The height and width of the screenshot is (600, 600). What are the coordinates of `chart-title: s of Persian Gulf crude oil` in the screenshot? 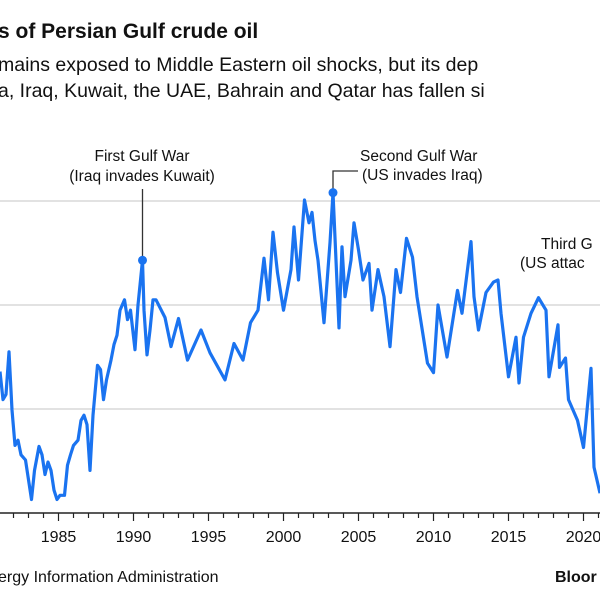 It's located at (129, 31).